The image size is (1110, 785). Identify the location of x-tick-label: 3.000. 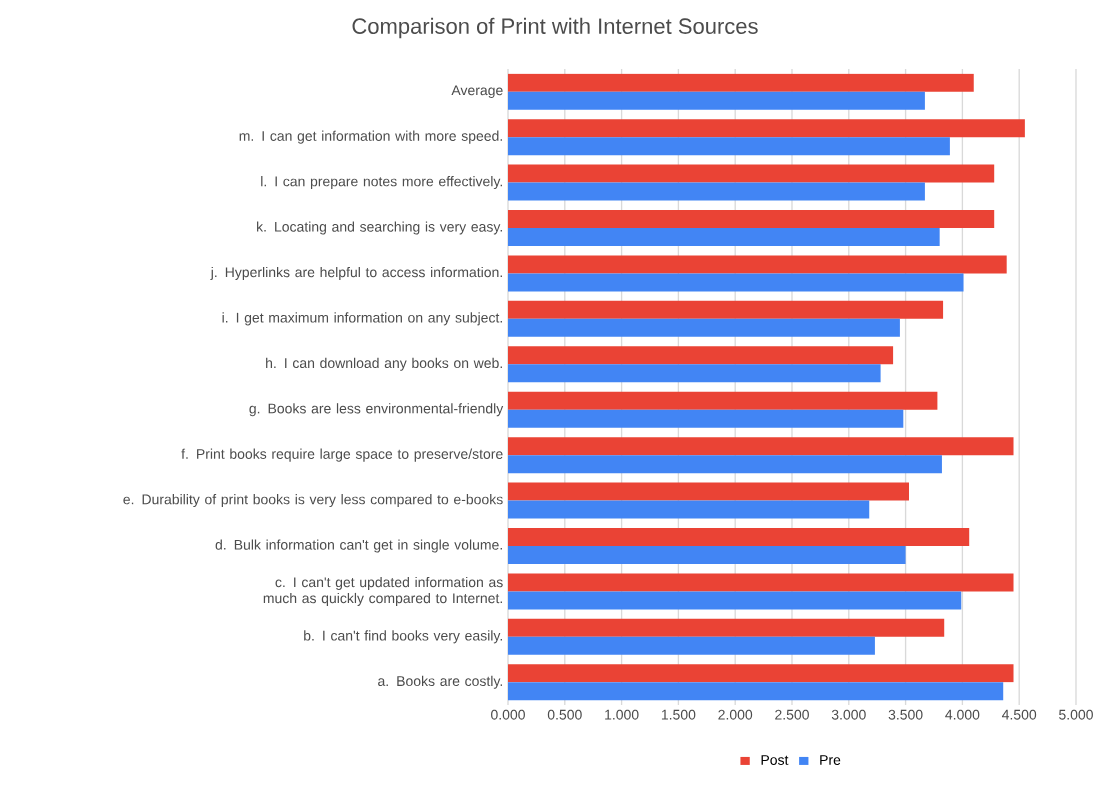
(848, 714).